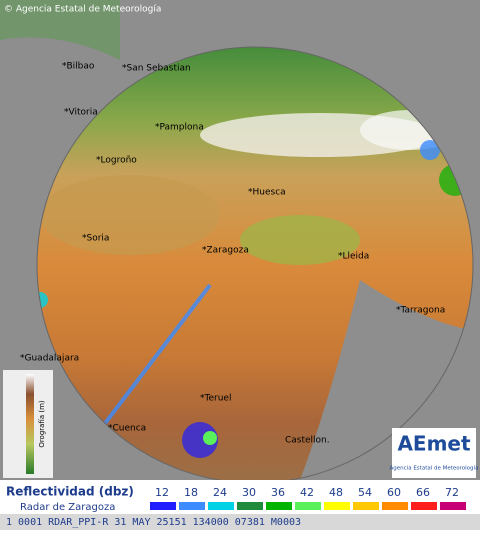 This screenshot has width=480, height=534. Describe the element at coordinates (434, 468) in the screenshot. I see `logo-subtitle: Agencia Estatal de Meteorología` at that location.